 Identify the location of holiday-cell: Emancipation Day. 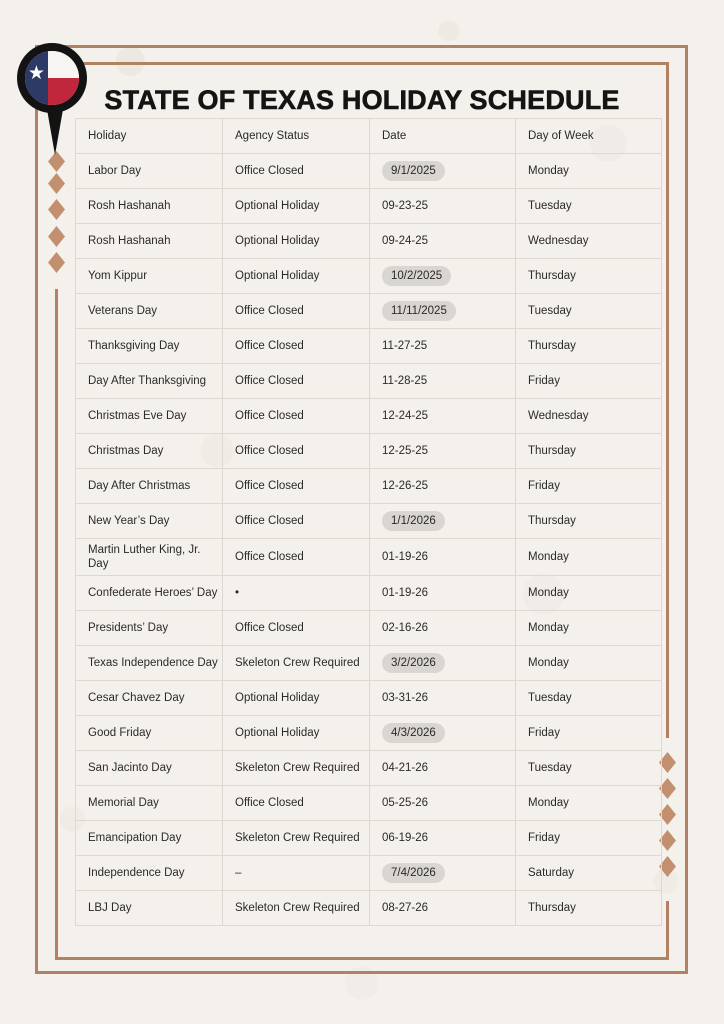
(149, 838).